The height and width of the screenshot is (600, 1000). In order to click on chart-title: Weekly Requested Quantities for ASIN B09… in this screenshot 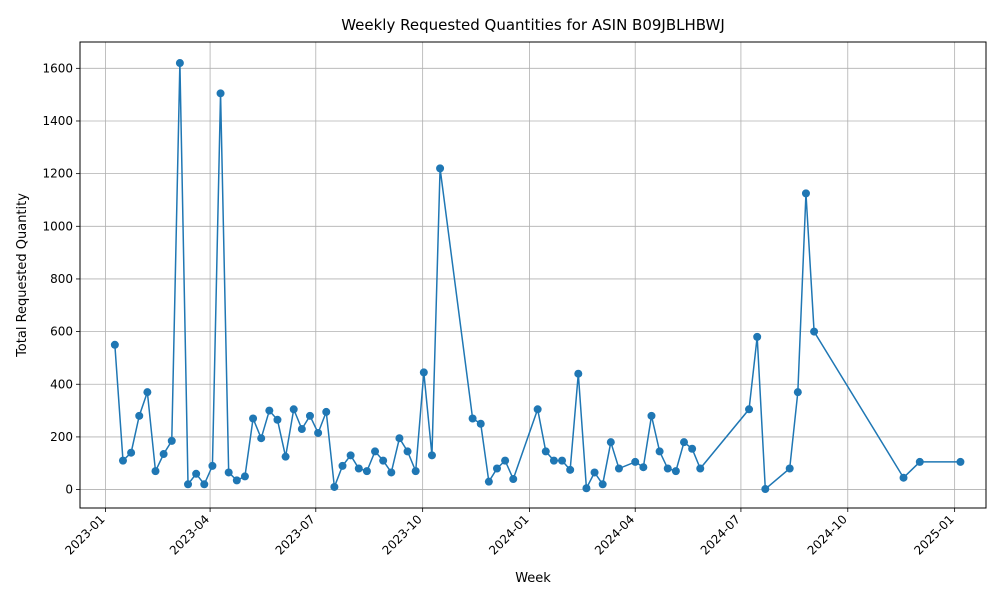, I will do `click(533, 25)`.